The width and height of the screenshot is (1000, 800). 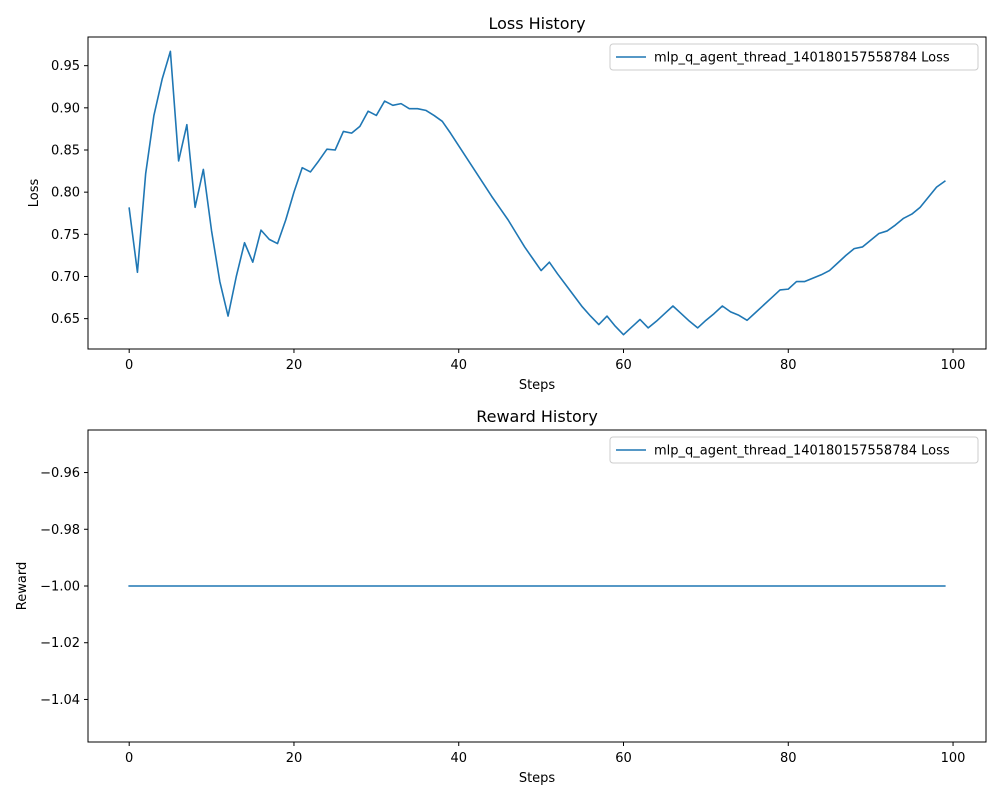 What do you see at coordinates (60, 643) in the screenshot?
I see `y-tick-label: −1.02` at bounding box center [60, 643].